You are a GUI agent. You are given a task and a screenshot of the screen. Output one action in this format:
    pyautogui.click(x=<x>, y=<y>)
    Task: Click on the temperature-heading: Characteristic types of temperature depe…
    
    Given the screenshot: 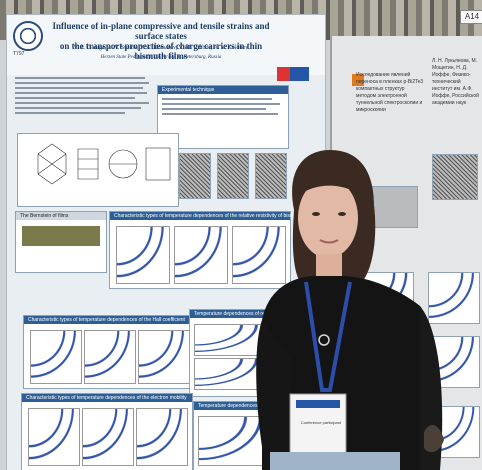 What is the action you would take?
    pyautogui.click(x=213, y=216)
    